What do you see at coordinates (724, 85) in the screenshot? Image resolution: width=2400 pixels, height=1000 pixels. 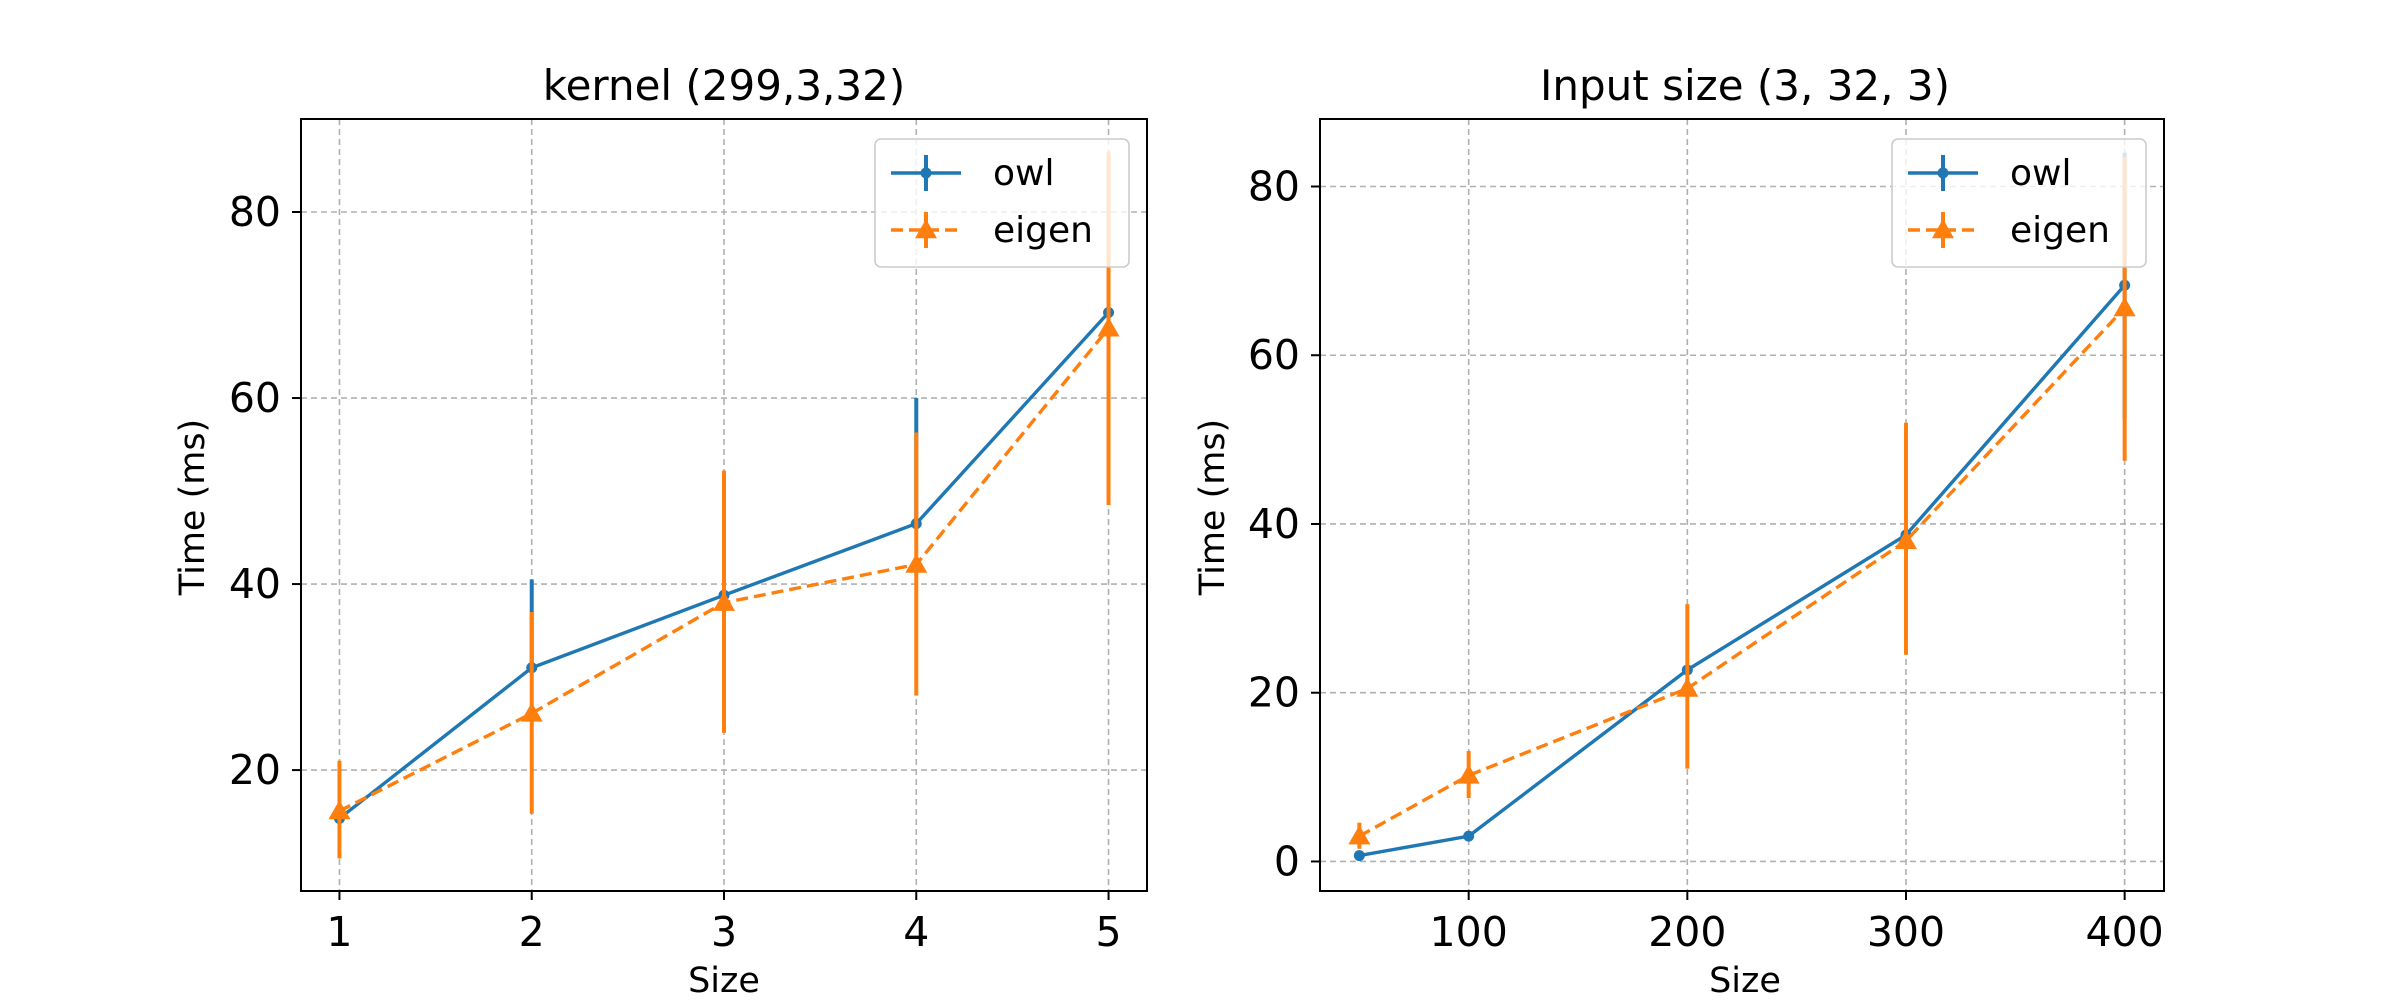 I see `chart-title: kernel (299,3,32)` at bounding box center [724, 85].